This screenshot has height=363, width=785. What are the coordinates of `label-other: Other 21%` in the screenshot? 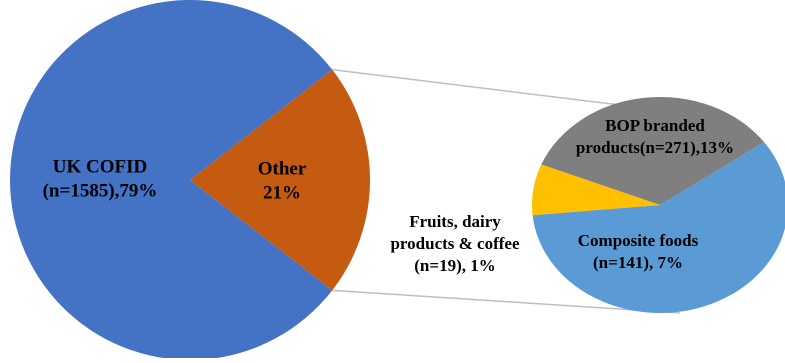 It's located at (282, 180).